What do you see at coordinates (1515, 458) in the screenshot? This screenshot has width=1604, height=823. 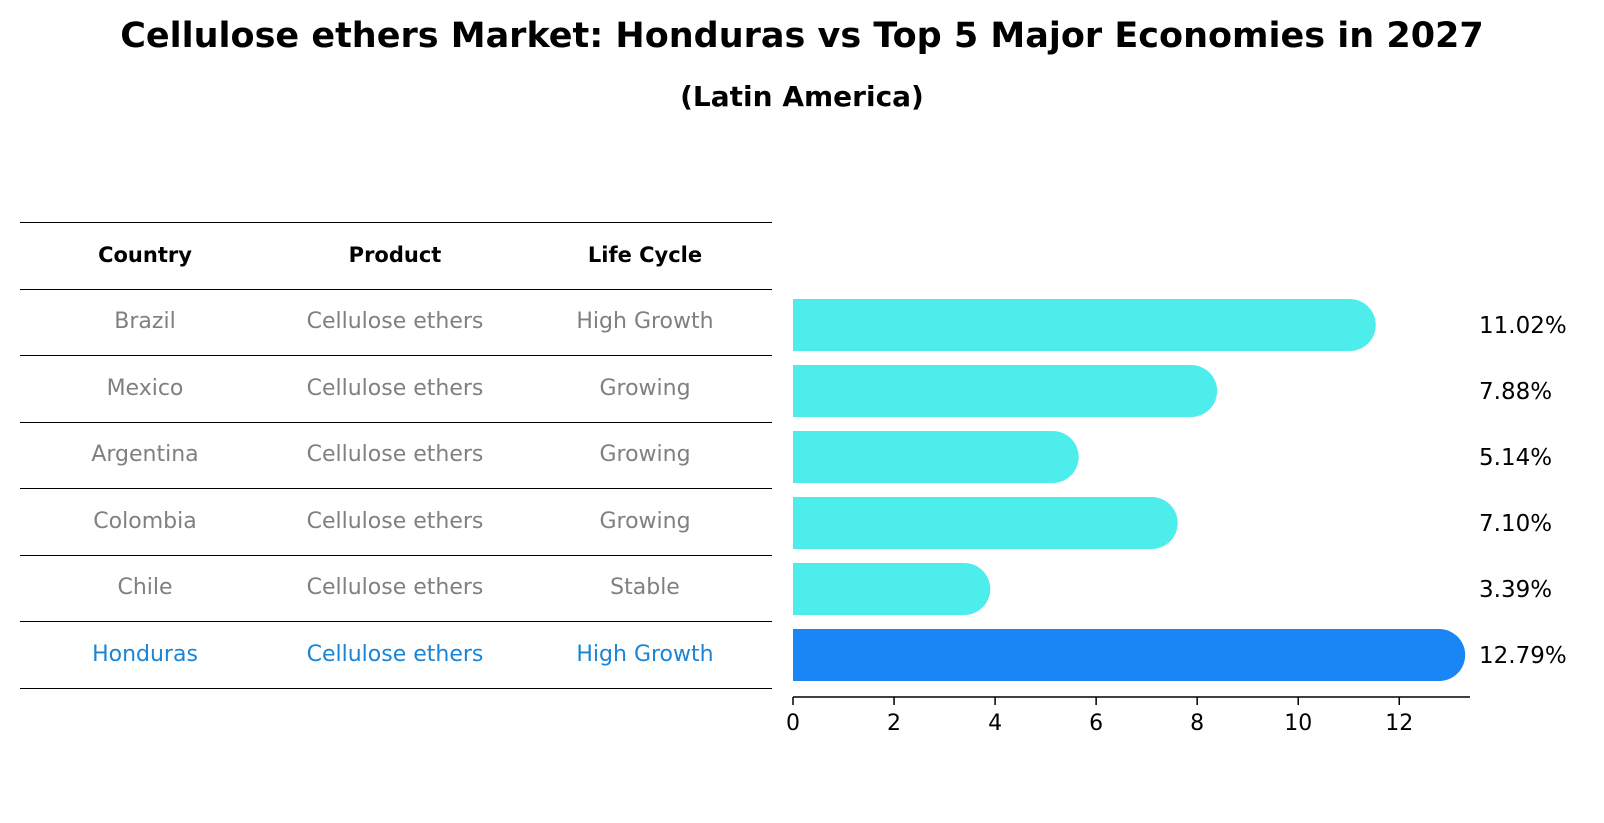 I see `bar-value-label: 5.14%` at bounding box center [1515, 458].